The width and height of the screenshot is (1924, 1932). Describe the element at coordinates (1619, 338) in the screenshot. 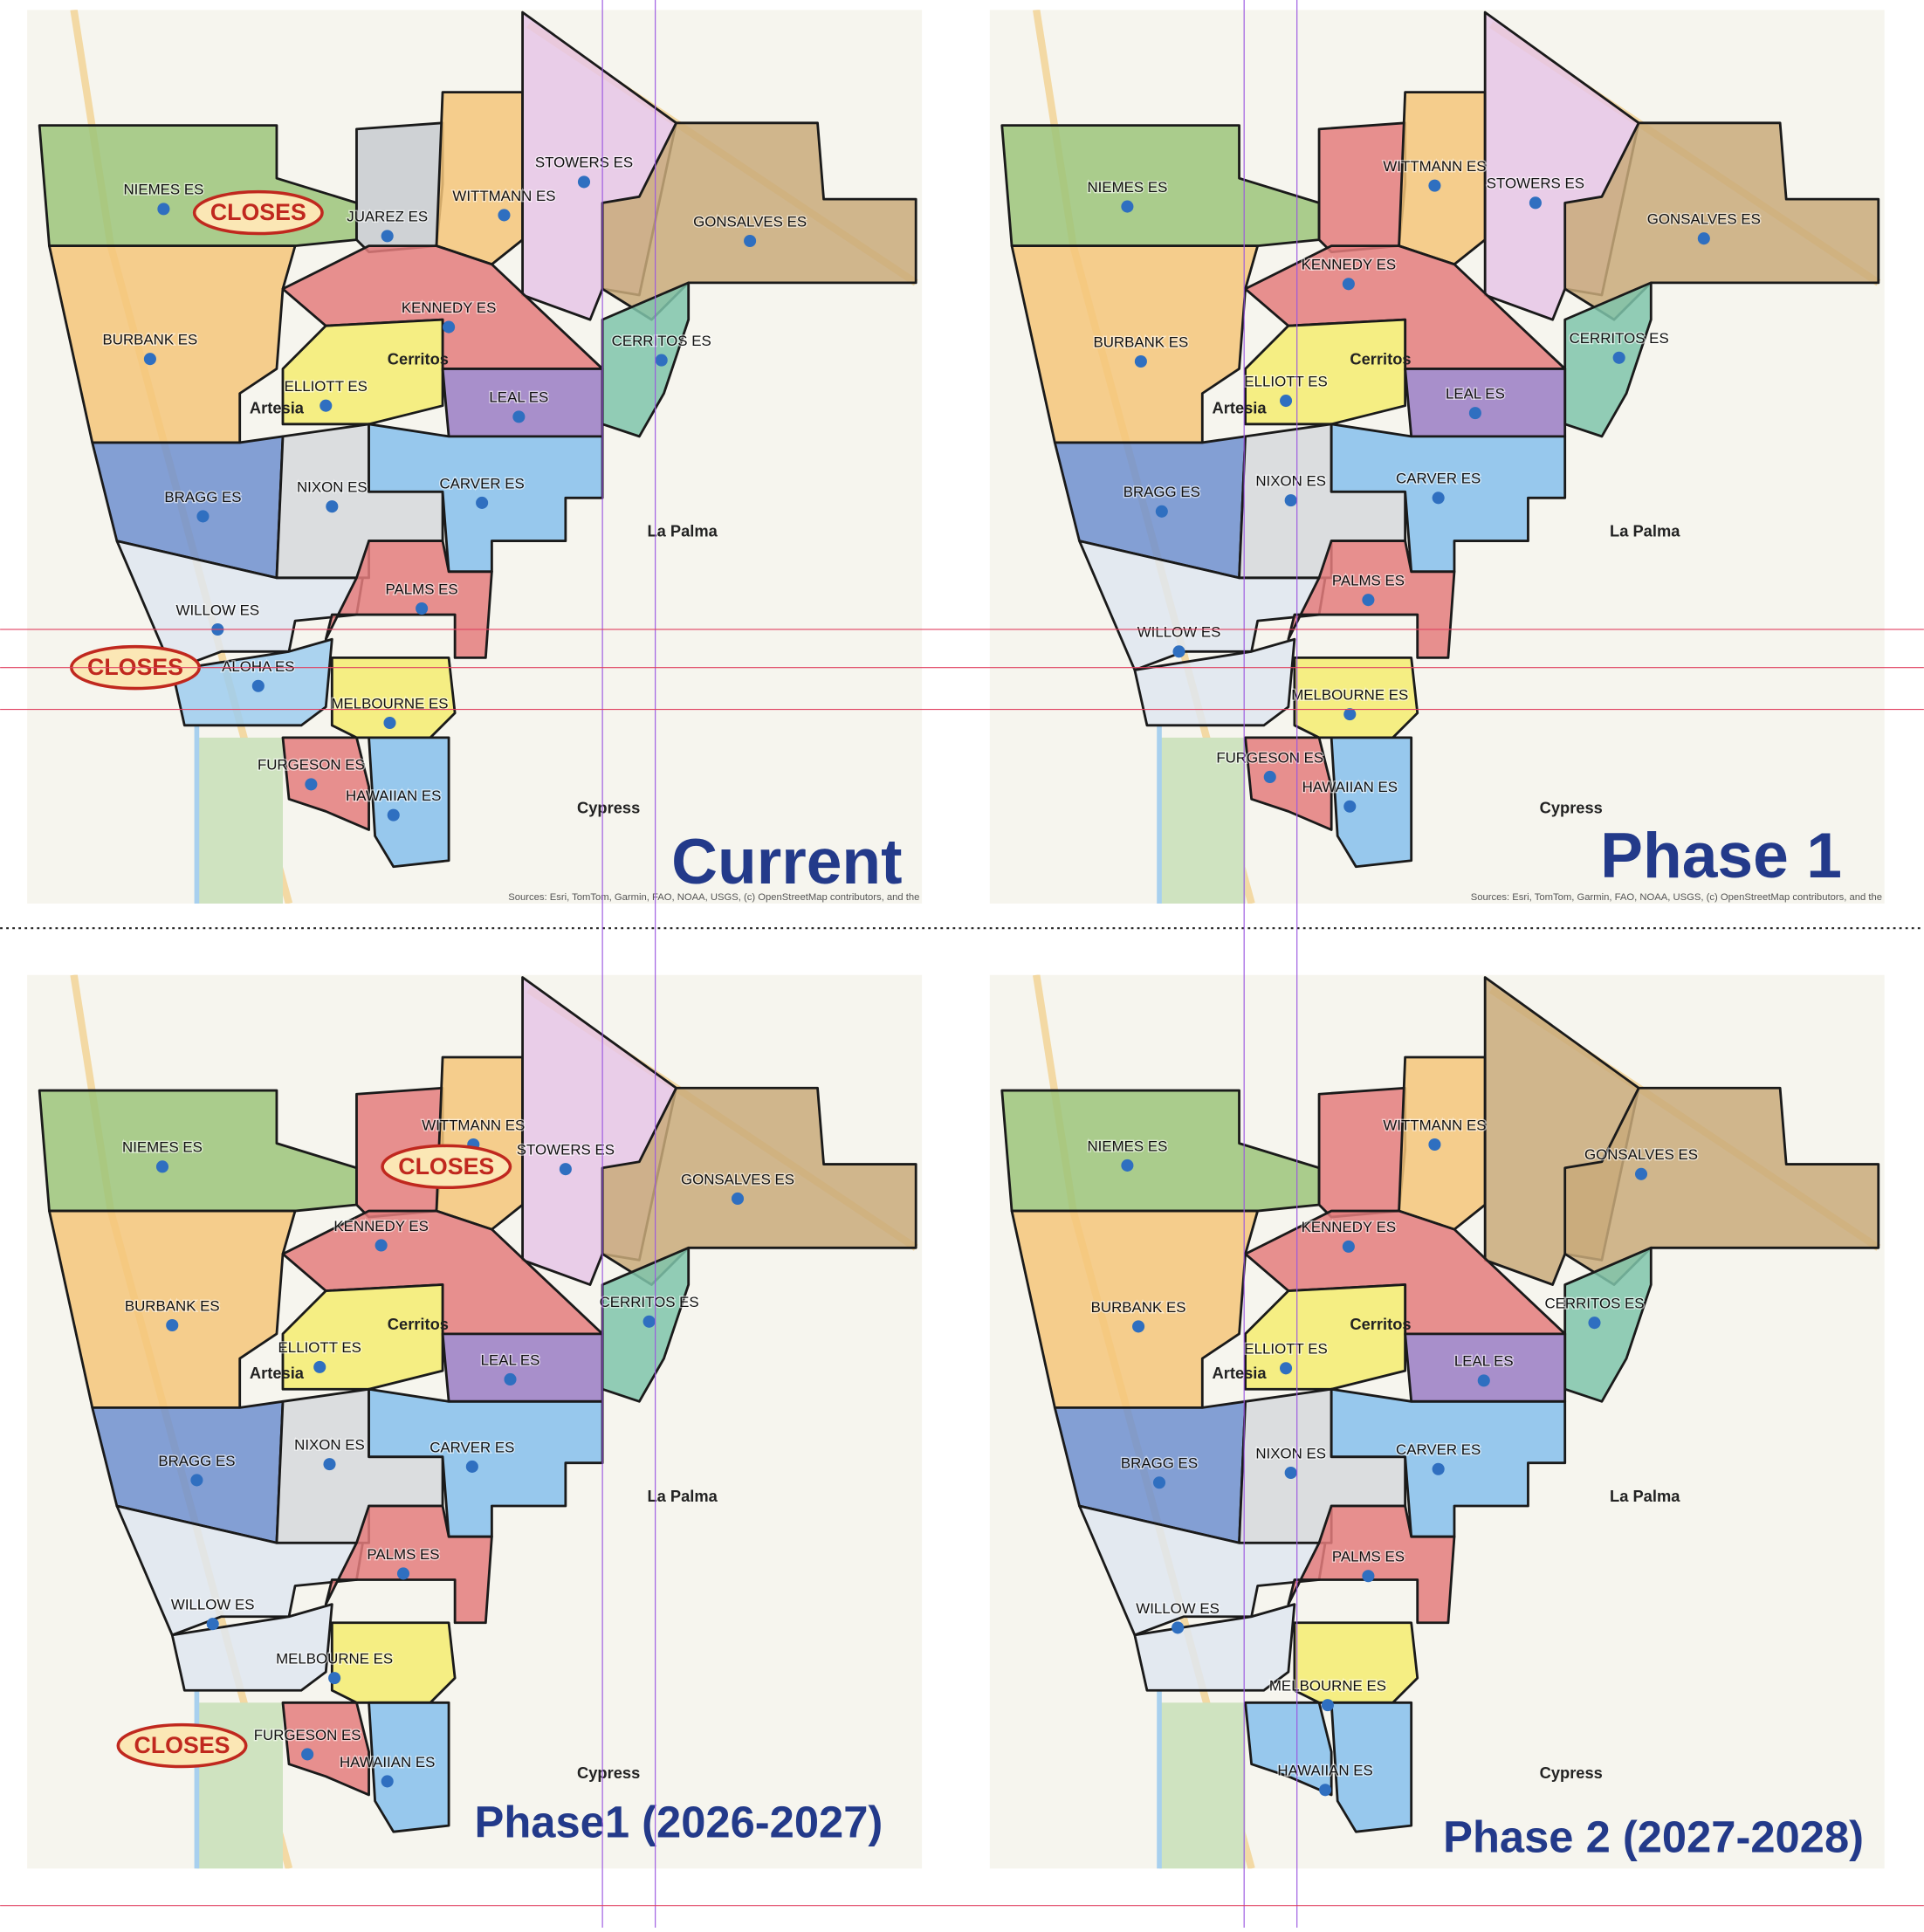

I see `school-label: CERRITOS ES` at that location.